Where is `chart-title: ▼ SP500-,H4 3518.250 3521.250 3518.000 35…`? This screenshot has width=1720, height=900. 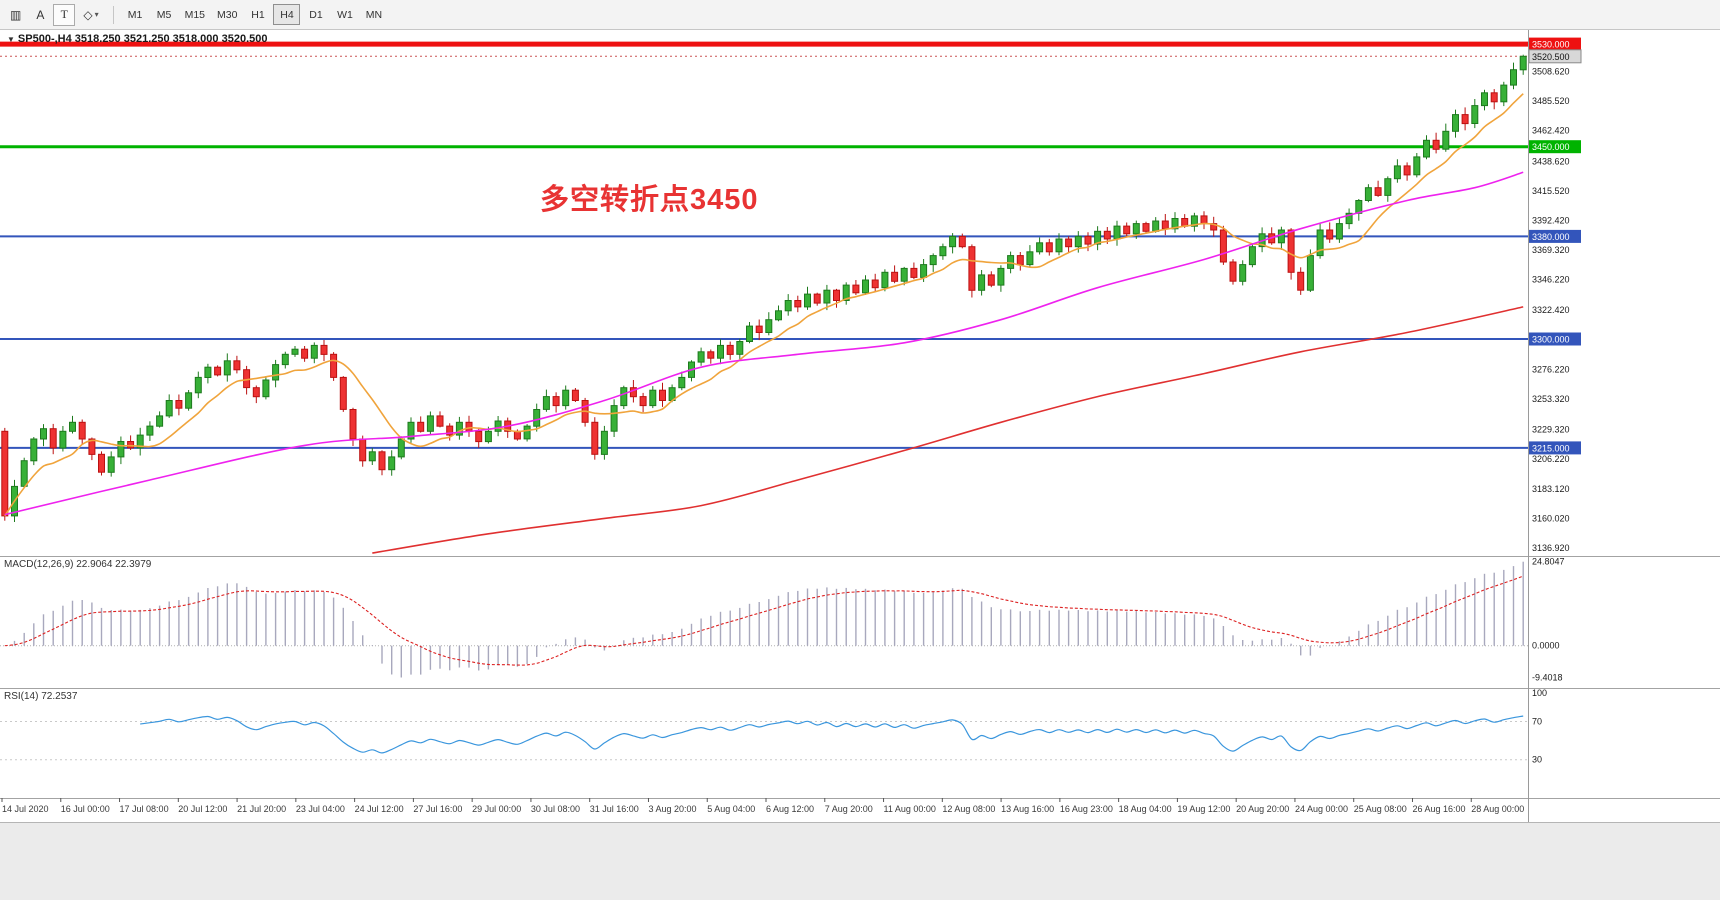
chart-title: ▼ SP500-,H4 3518.250 3521.250 3518.000 35… is located at coordinates (137, 39).